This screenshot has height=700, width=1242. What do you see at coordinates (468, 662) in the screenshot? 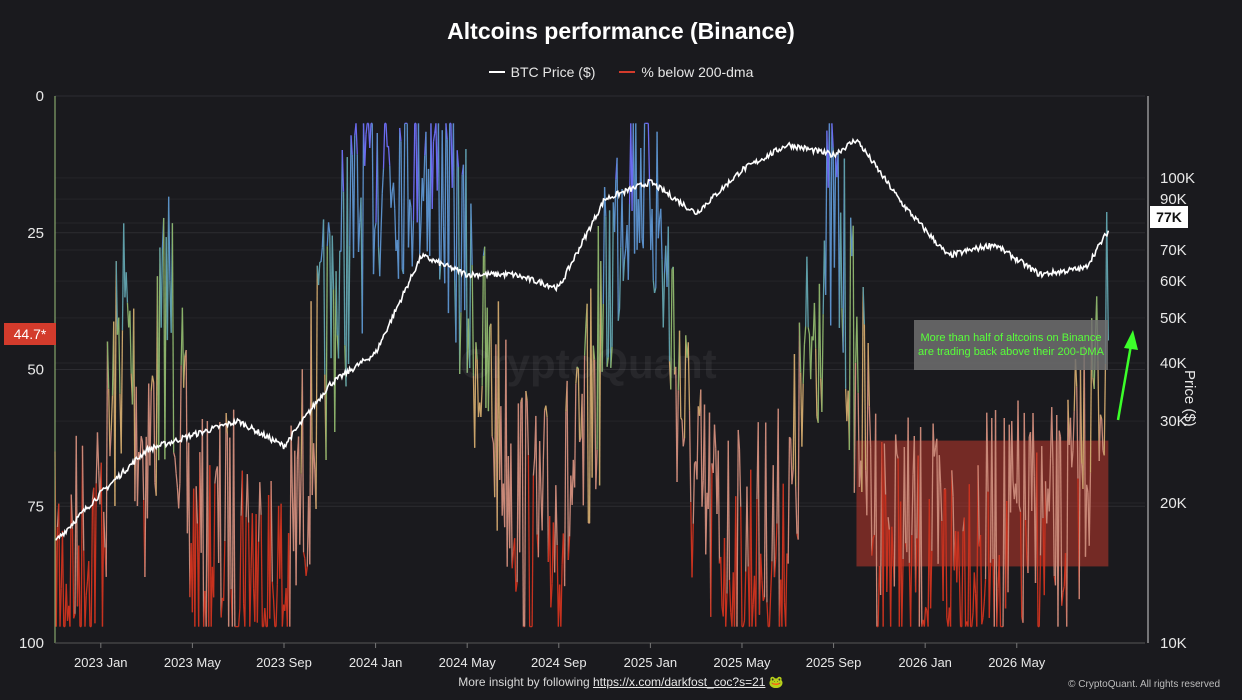
I see `x-tick-label: 2024 May` at bounding box center [468, 662].